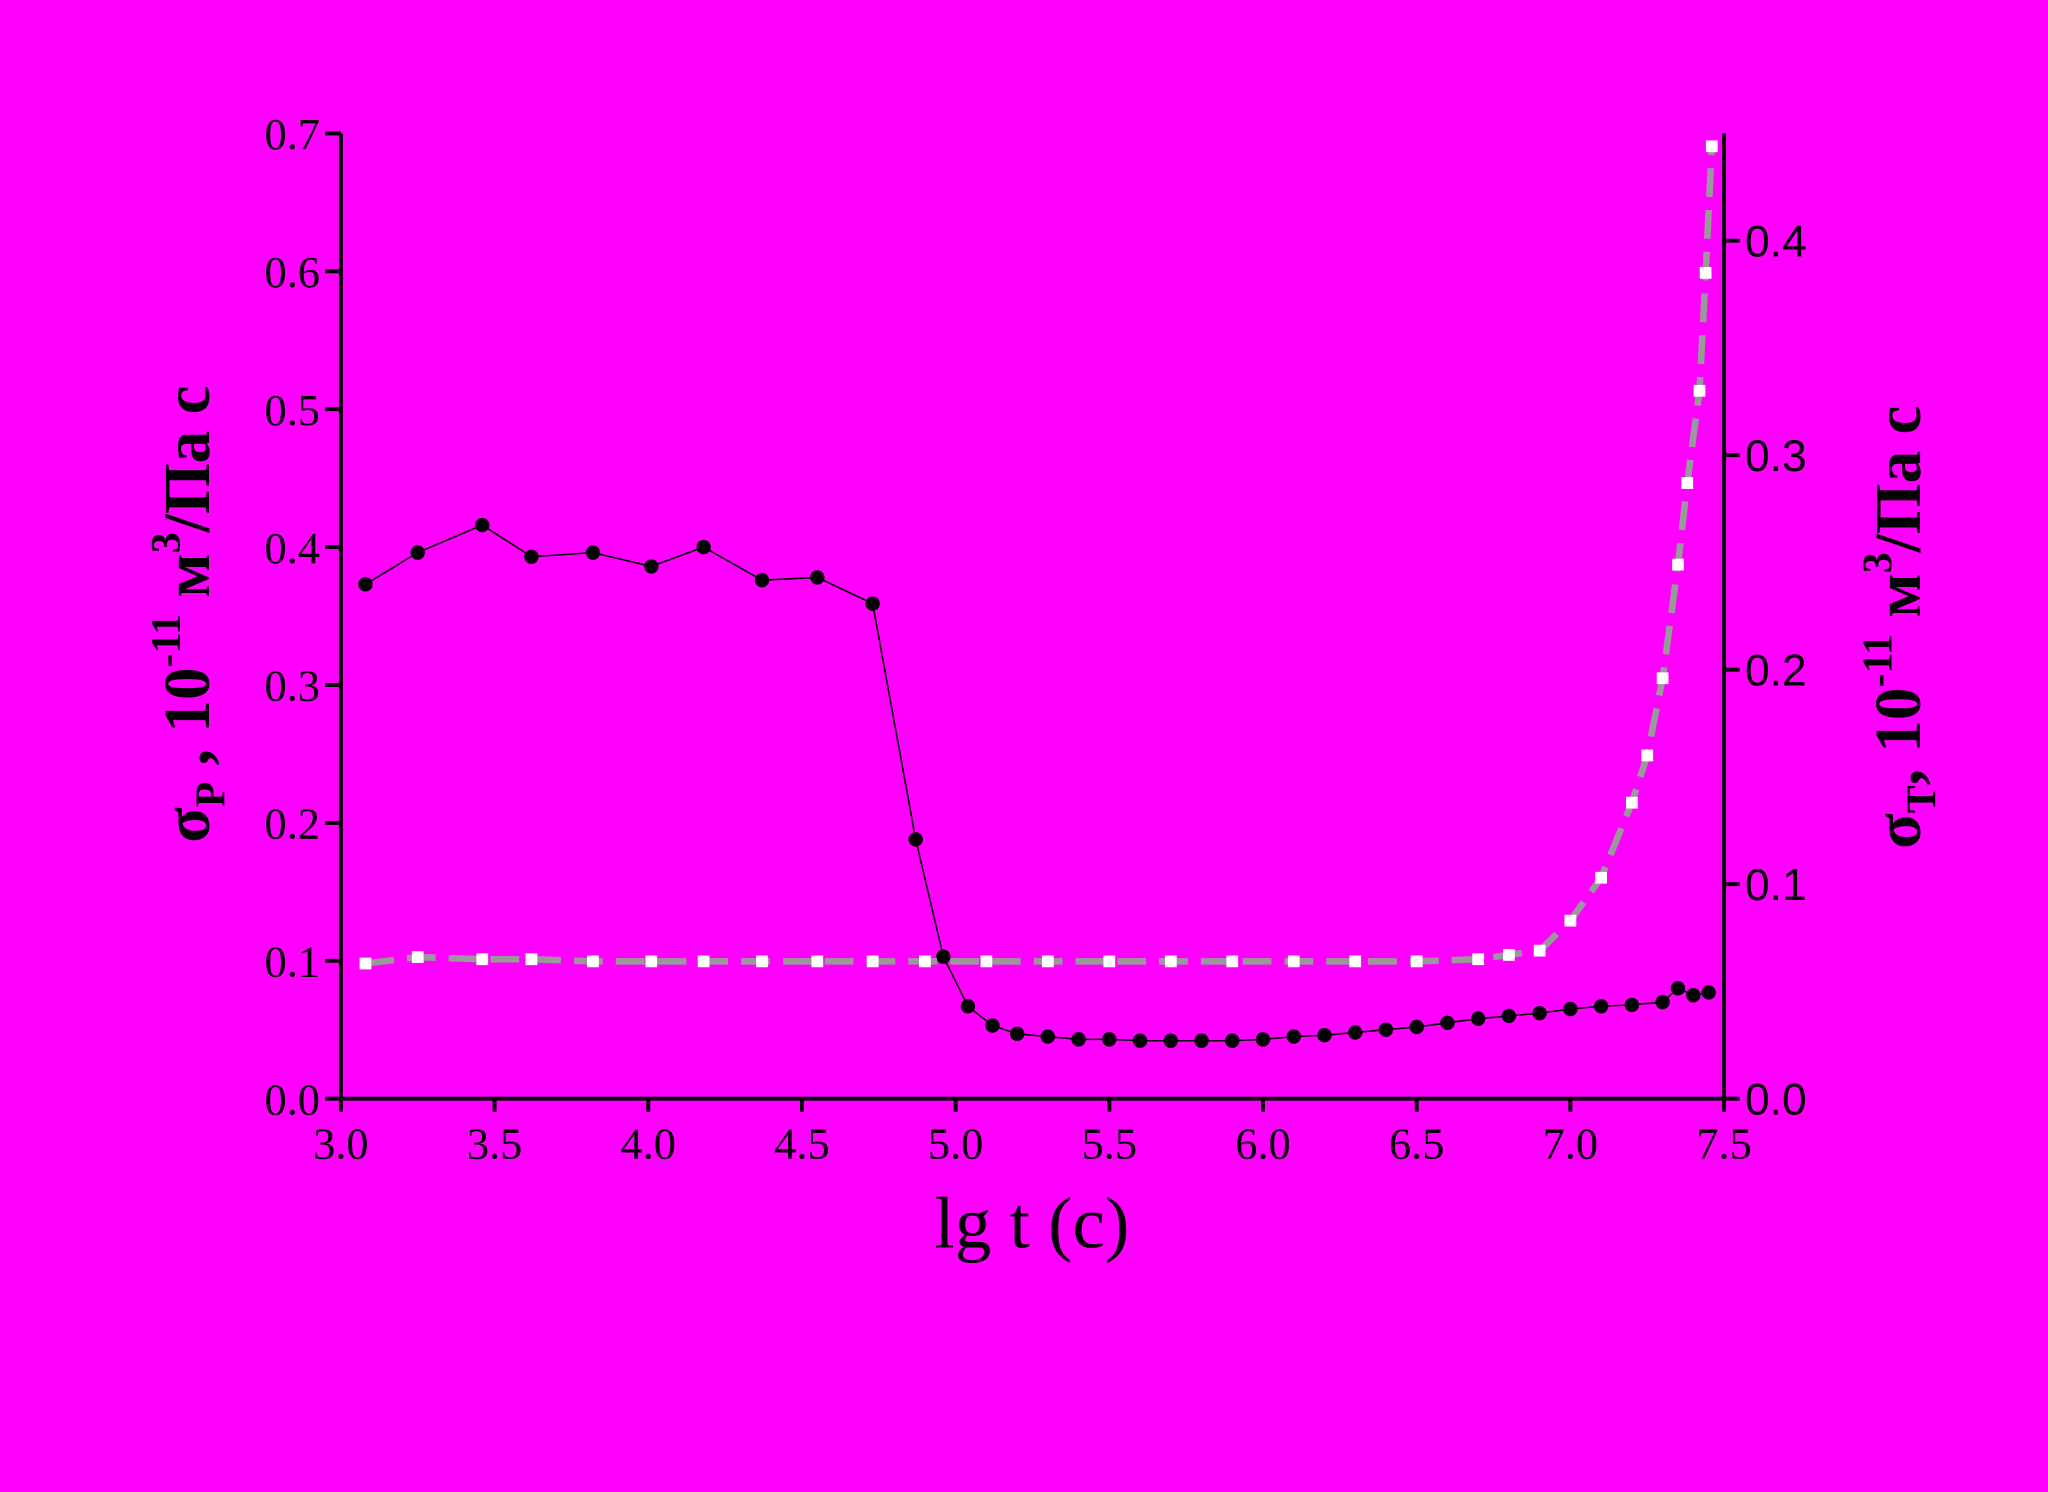 The width and height of the screenshot is (2048, 1492). I want to click on y-tick-label: 0.1, so click(293, 961).